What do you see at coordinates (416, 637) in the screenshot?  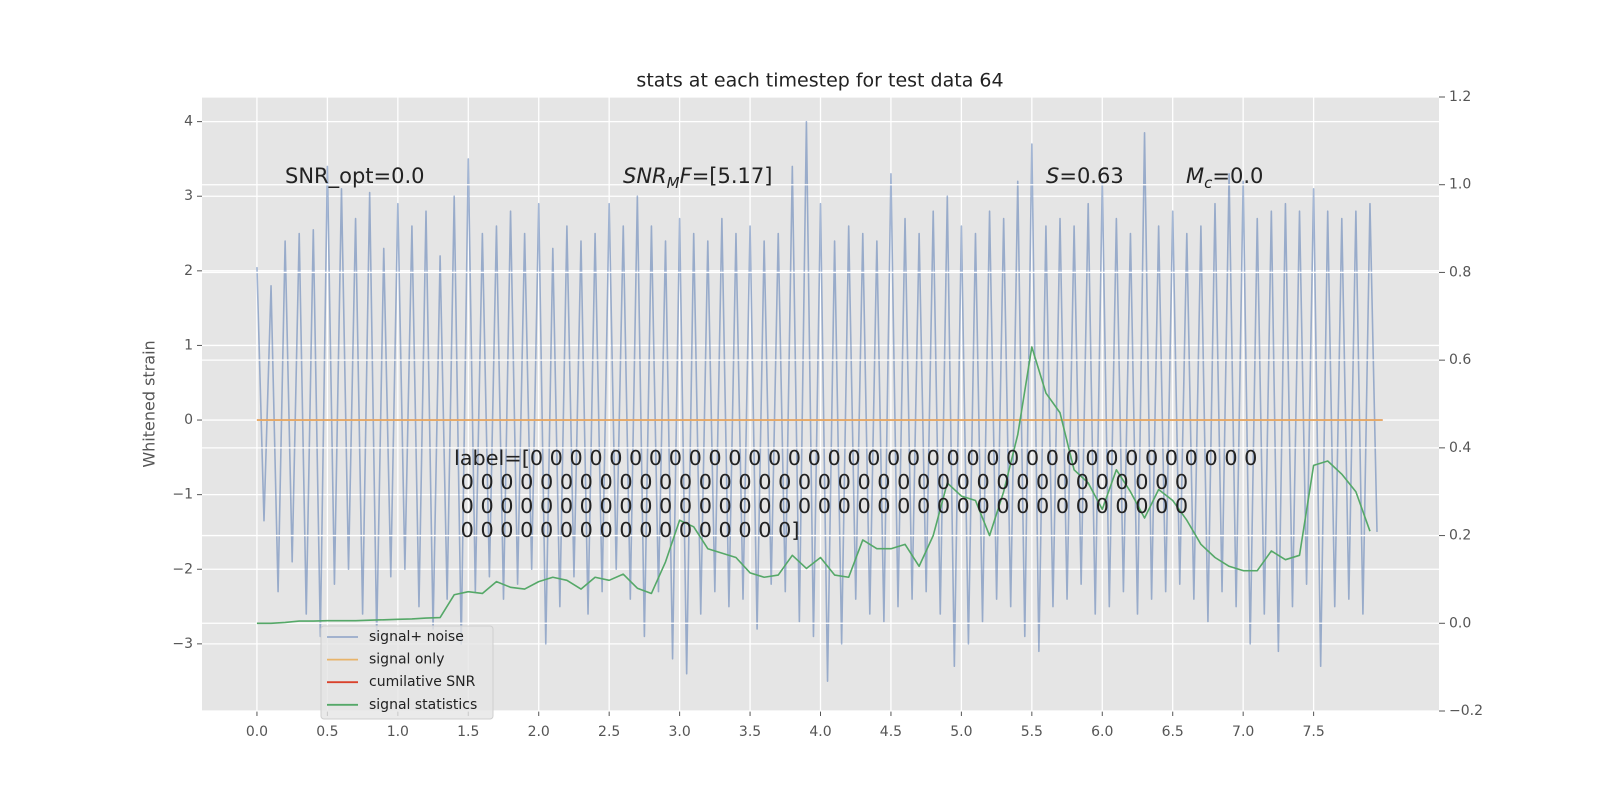 I see `legend-label: signal+ noise` at bounding box center [416, 637].